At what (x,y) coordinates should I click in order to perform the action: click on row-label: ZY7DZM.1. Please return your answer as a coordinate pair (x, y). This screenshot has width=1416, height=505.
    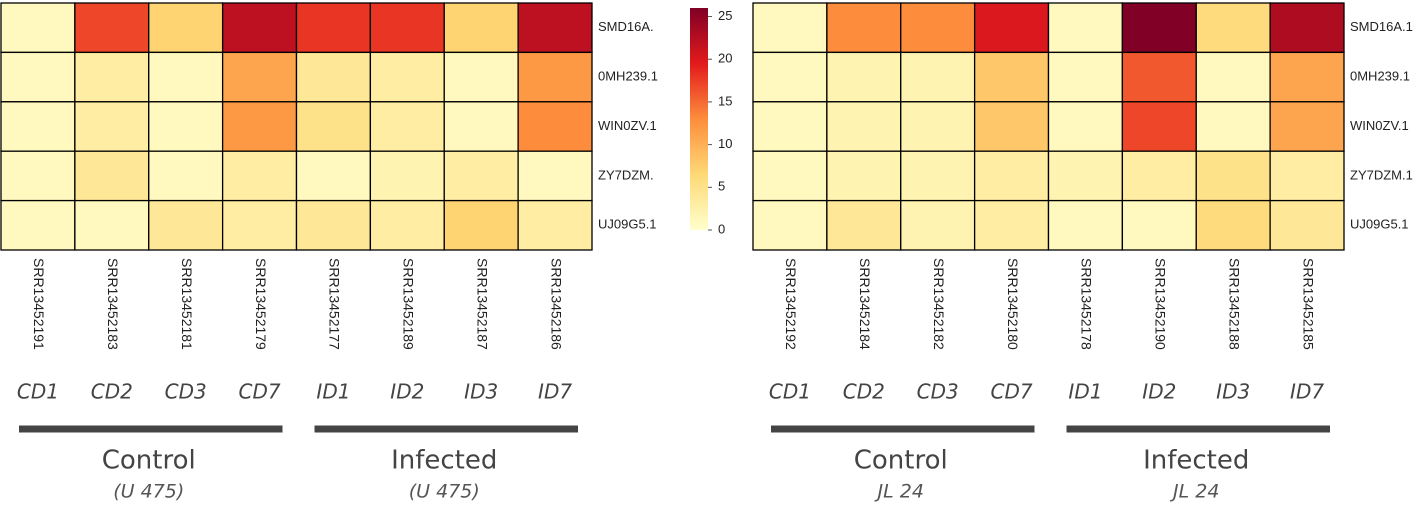
    Looking at the image, I should click on (1381, 174).